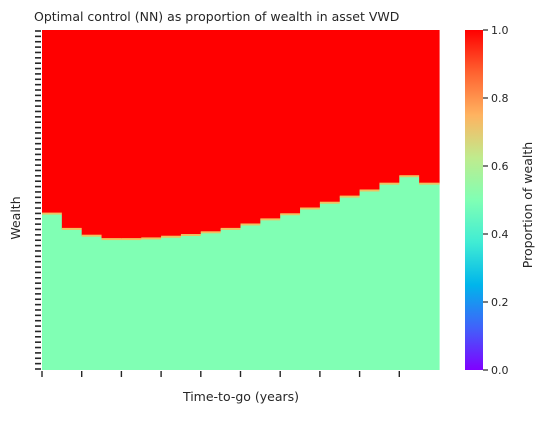 The width and height of the screenshot is (546, 441). What do you see at coordinates (500, 98) in the screenshot?
I see `colorbar-tick-label: 0.8` at bounding box center [500, 98].